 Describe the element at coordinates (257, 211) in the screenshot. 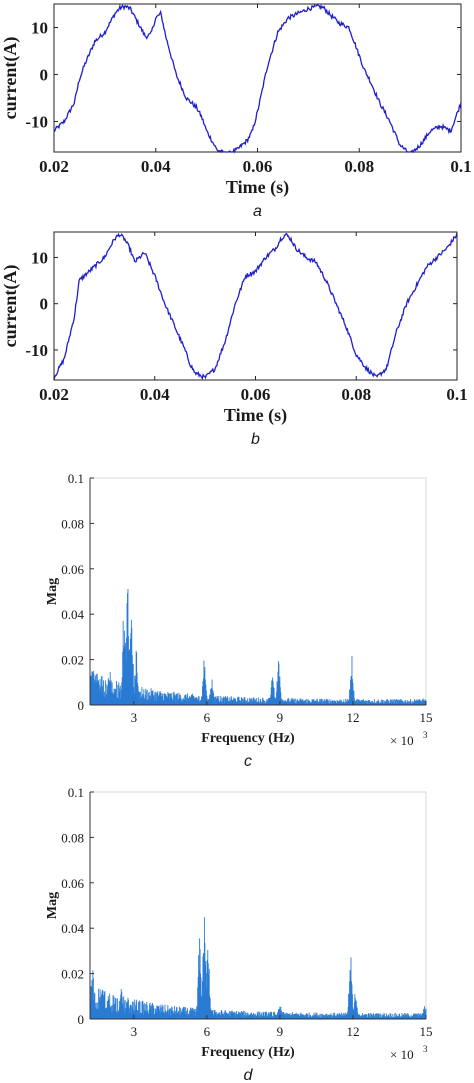

I see `panel-label: a` at that location.